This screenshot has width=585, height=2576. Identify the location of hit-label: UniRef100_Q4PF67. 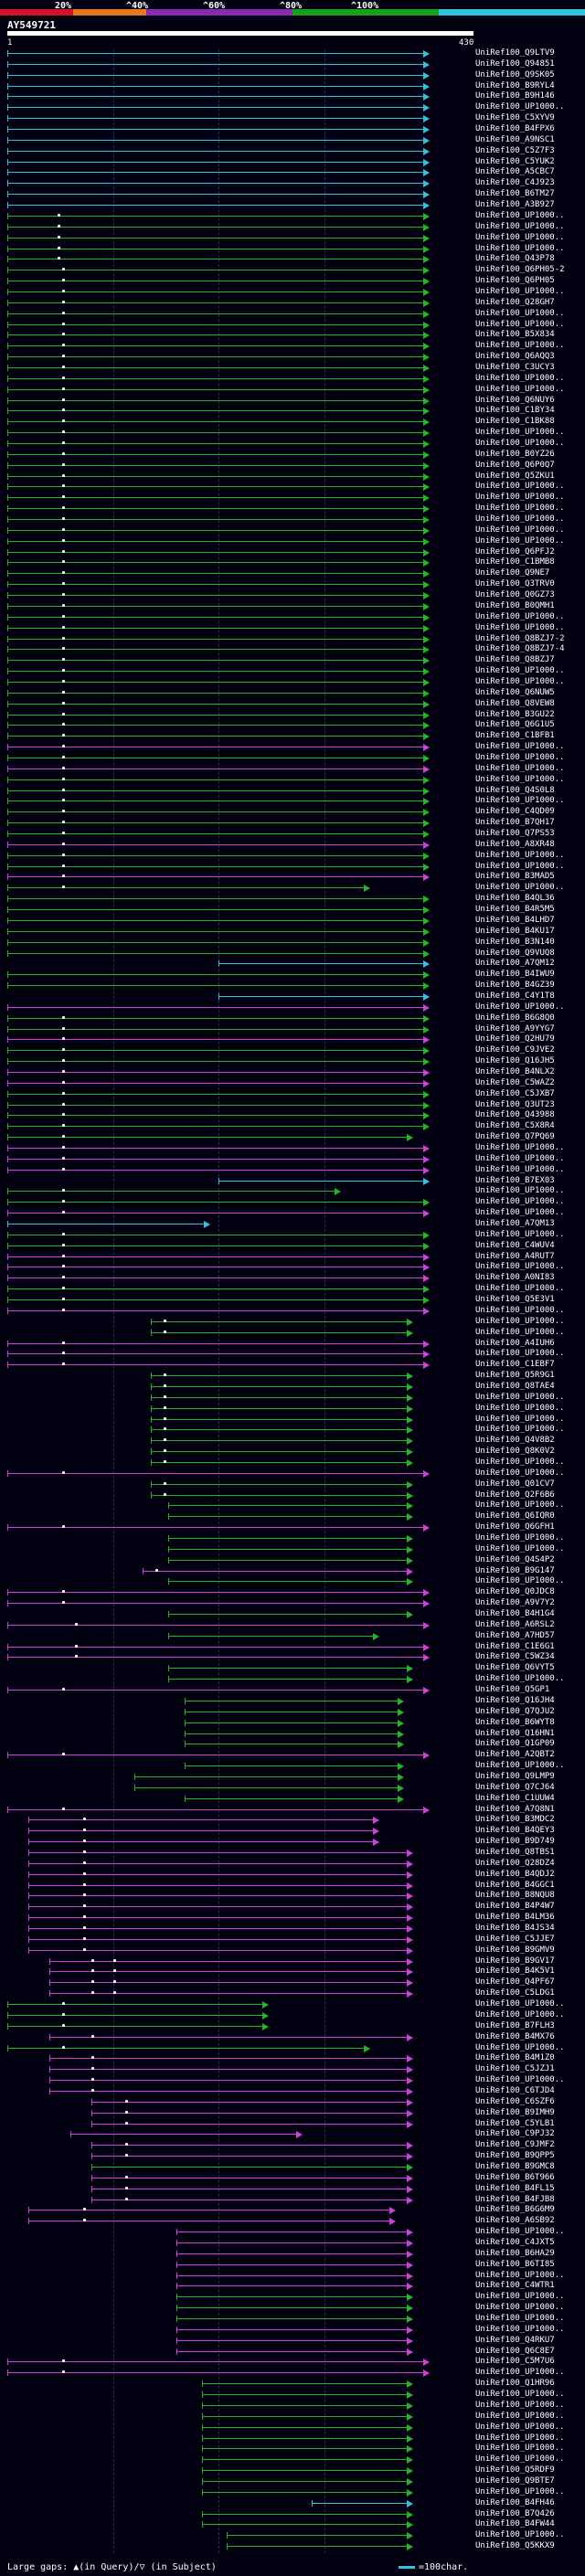
(515, 1982).